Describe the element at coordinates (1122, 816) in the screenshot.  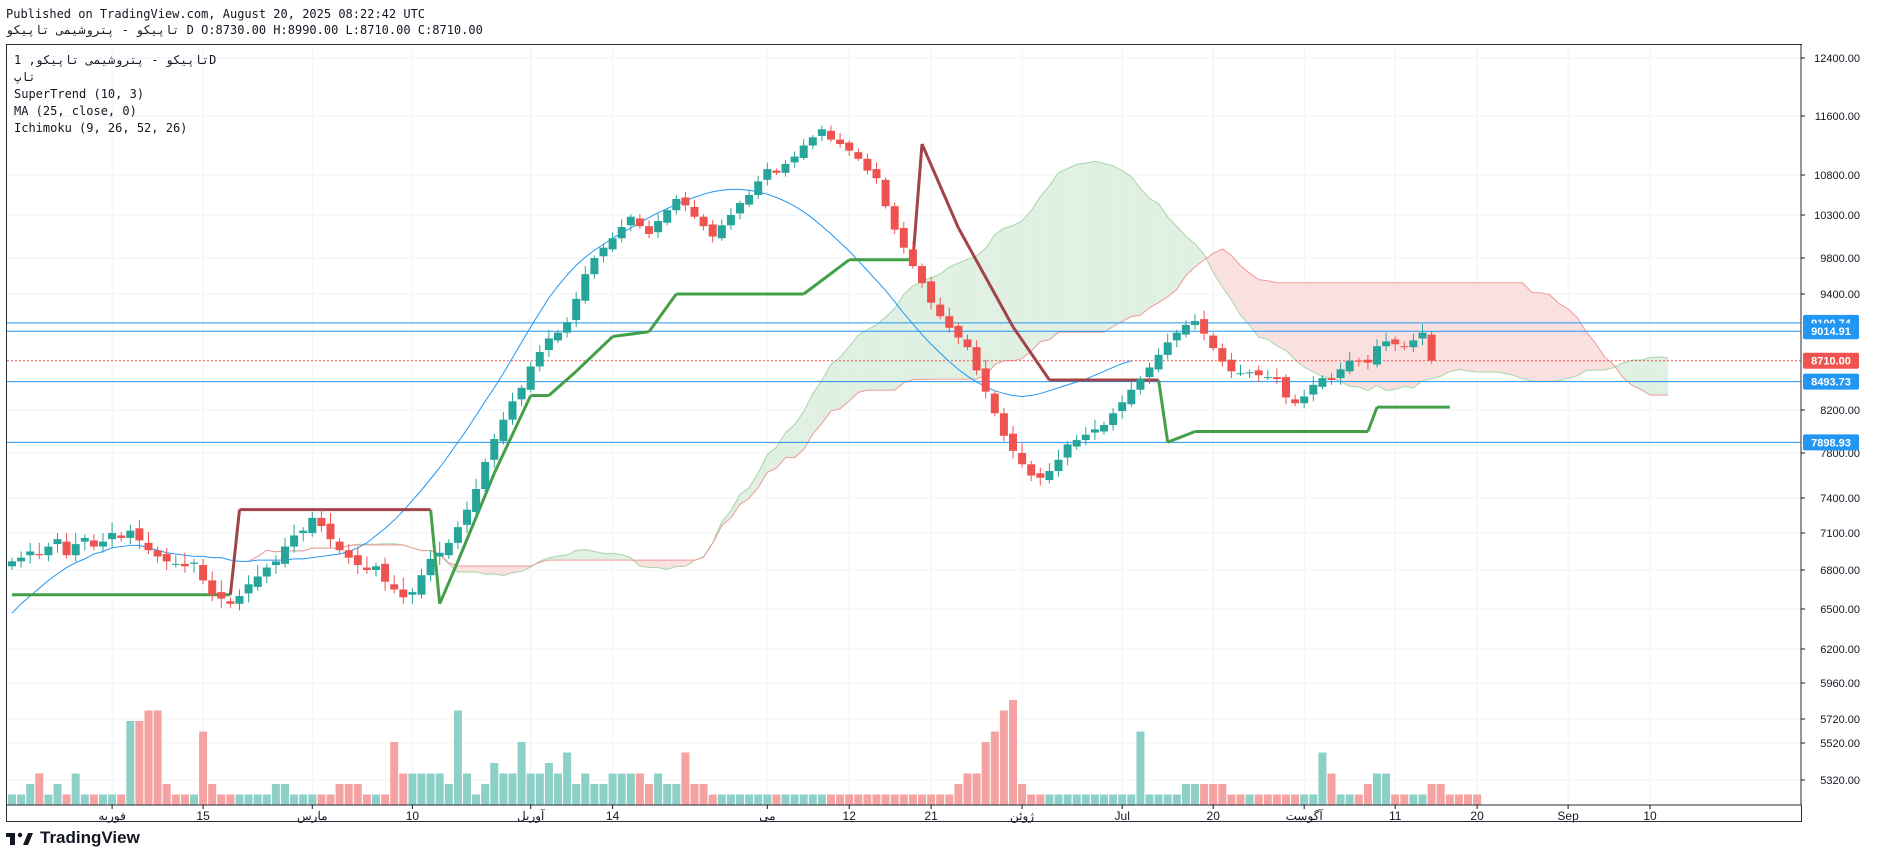
I see `x-tick-label: Jul` at that location.